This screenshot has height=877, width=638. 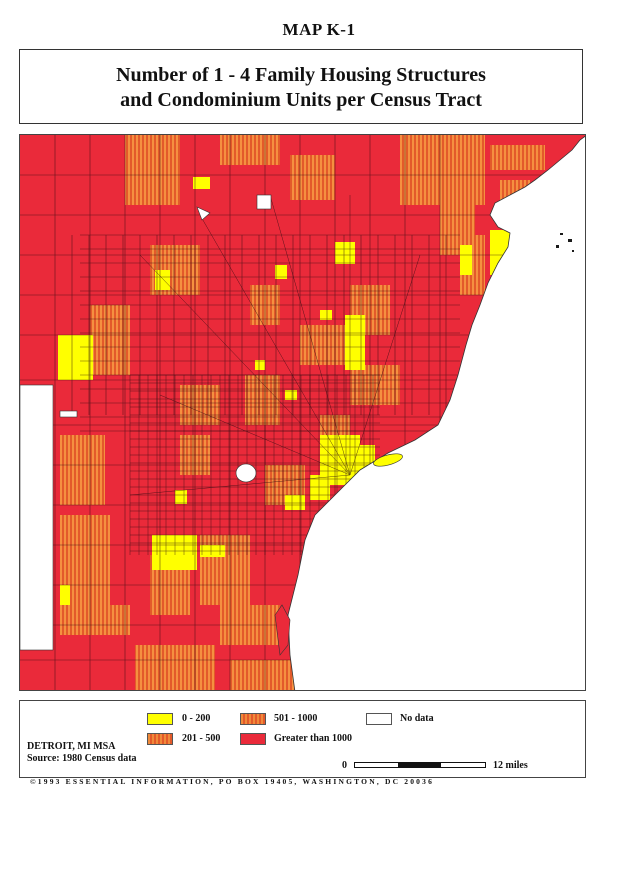 I want to click on scale-end-label: 12 miles, so click(x=510, y=765).